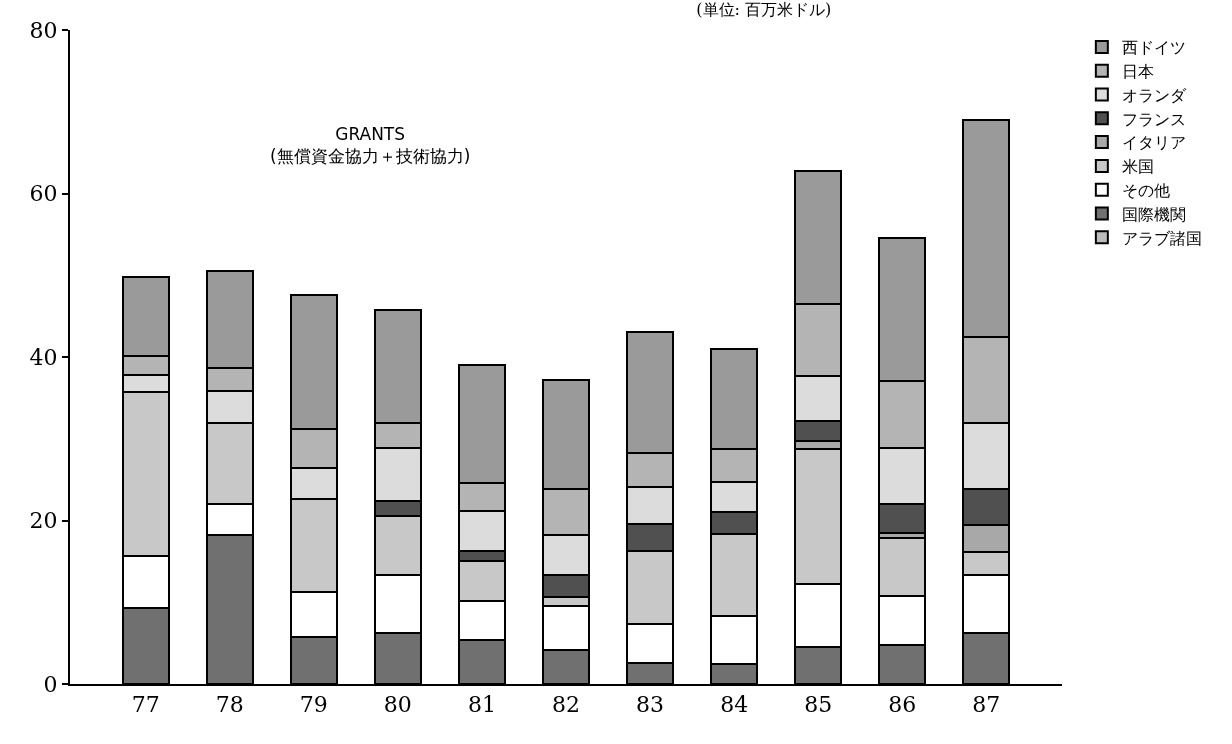  What do you see at coordinates (481, 705) in the screenshot?
I see `x-tick-label: 81` at bounding box center [481, 705].